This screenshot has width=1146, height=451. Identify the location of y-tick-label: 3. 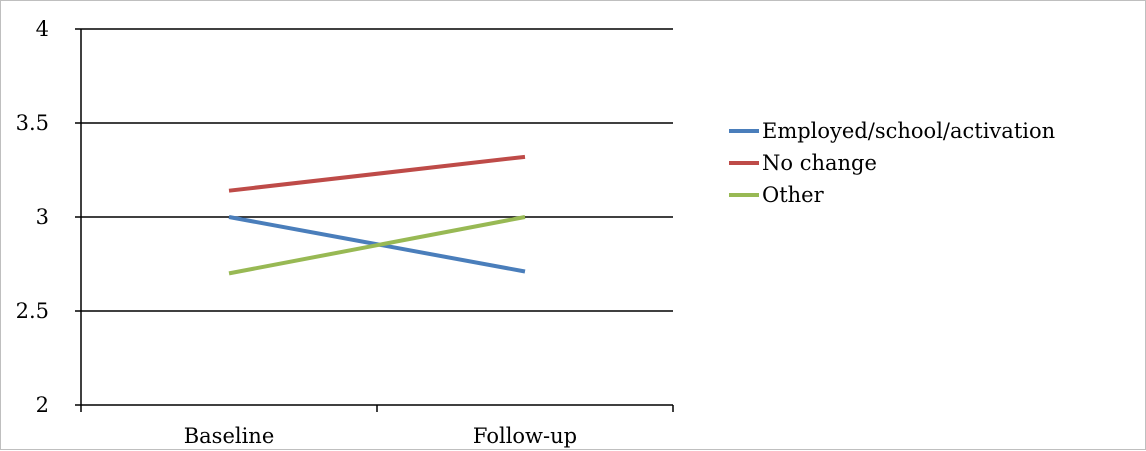
(42, 217).